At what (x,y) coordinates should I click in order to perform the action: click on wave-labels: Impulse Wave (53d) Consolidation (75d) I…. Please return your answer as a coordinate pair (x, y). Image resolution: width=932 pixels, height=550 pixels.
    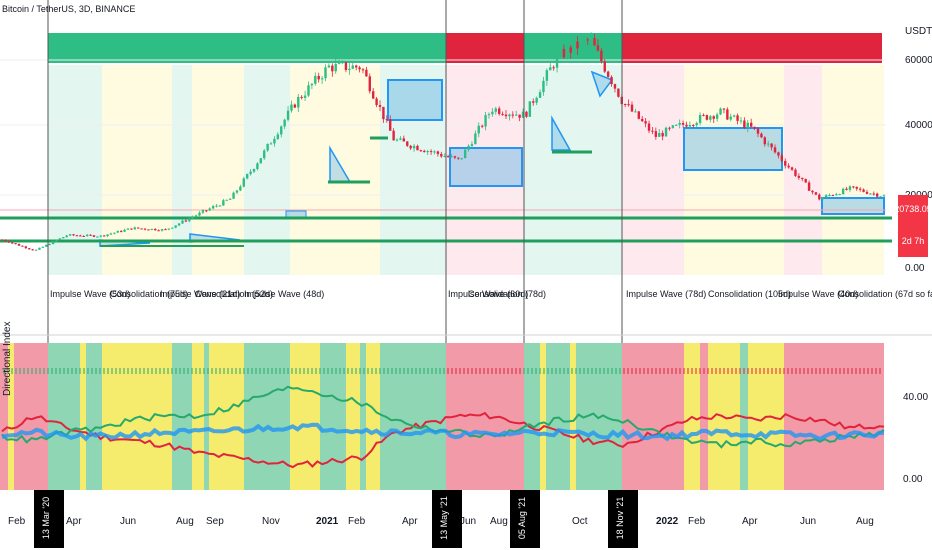
    Looking at the image, I should click on (491, 294).